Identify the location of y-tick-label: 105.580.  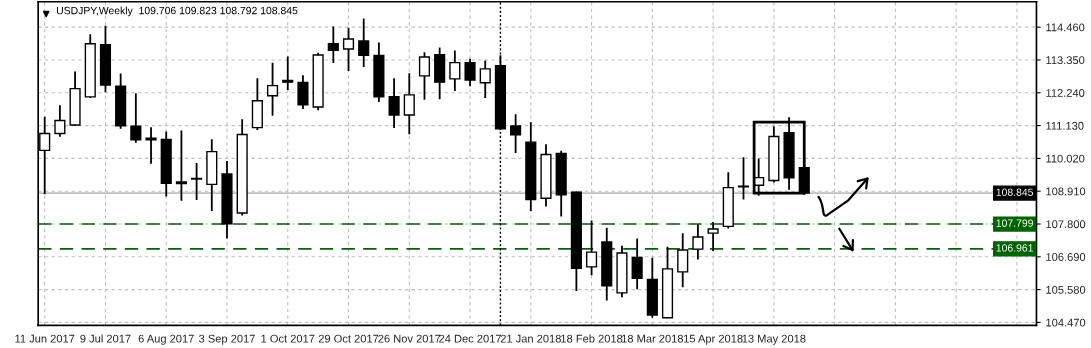
(1066, 289).